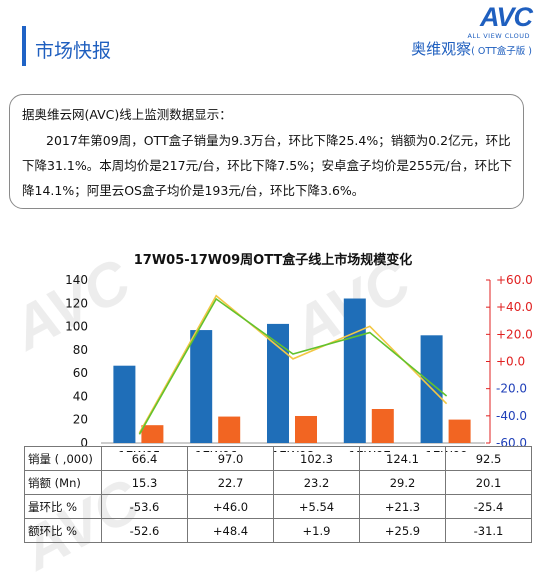  What do you see at coordinates (144, 458) in the screenshot?
I see `table-cell: 66.4` at bounding box center [144, 458].